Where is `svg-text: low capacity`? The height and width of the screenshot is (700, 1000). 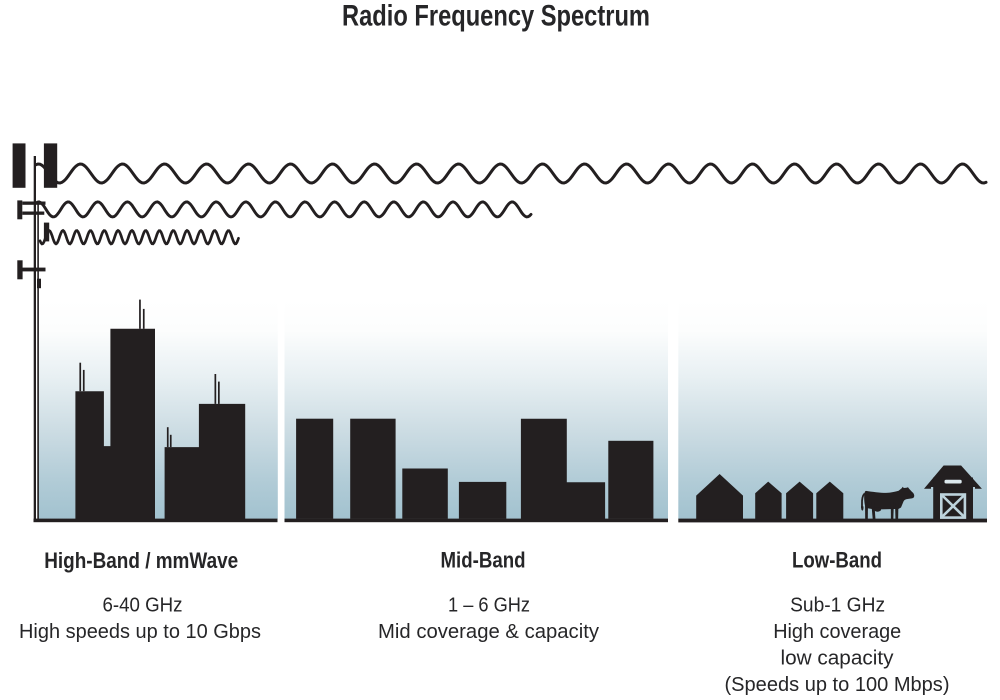 svg-text: low capacity is located at coordinates (837, 659).